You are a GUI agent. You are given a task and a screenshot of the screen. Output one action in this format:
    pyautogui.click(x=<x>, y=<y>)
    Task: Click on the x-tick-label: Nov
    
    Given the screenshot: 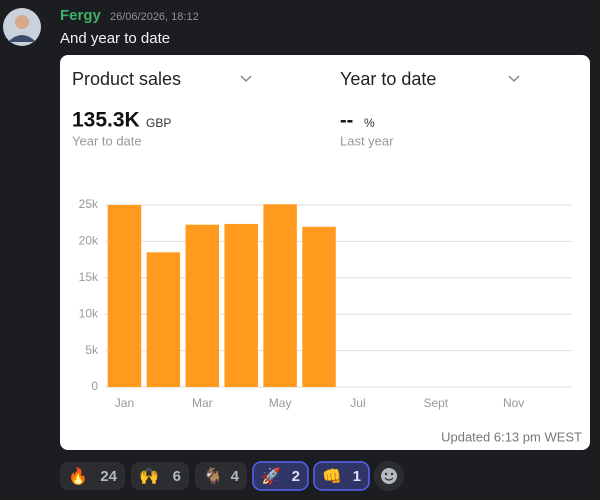 What is the action you would take?
    pyautogui.click(x=513, y=403)
    